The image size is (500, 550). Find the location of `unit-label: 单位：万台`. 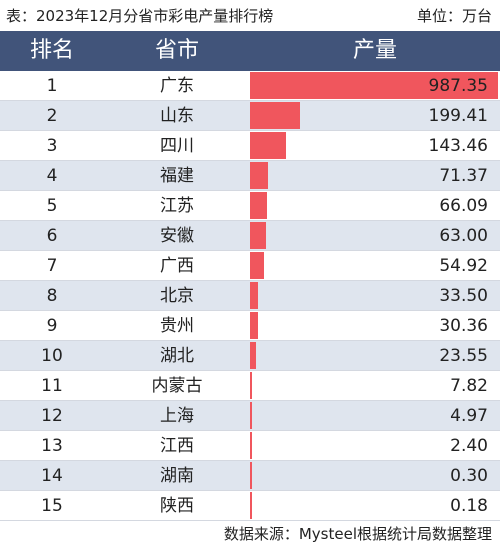

unit-label: 单位：万台 is located at coordinates (454, 16).